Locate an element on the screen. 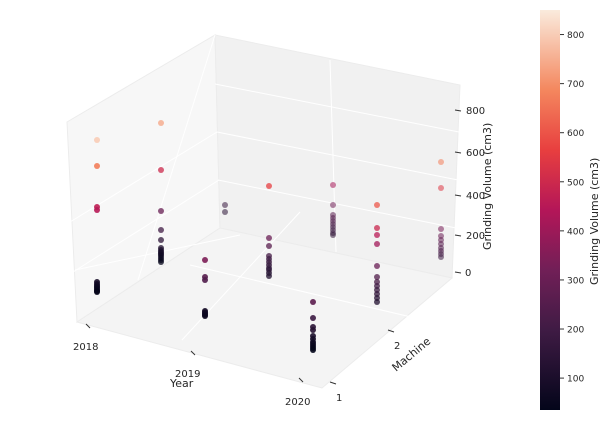 This screenshot has width=606, height=424. z-axis-label: Grinding Volume (cm3) is located at coordinates (487, 186).